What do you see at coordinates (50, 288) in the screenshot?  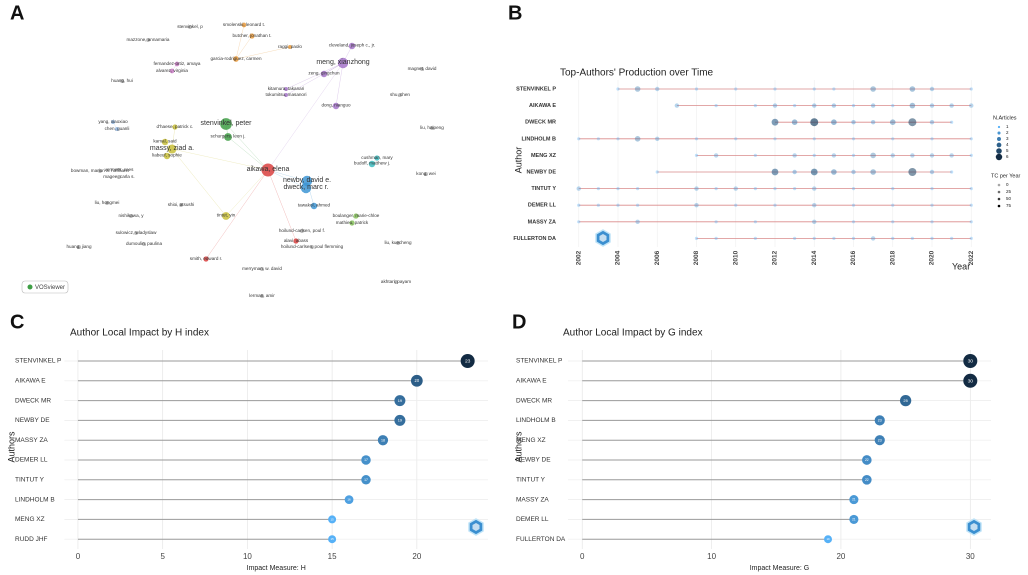 I see `logo-text: VOSviewer` at bounding box center [50, 288].